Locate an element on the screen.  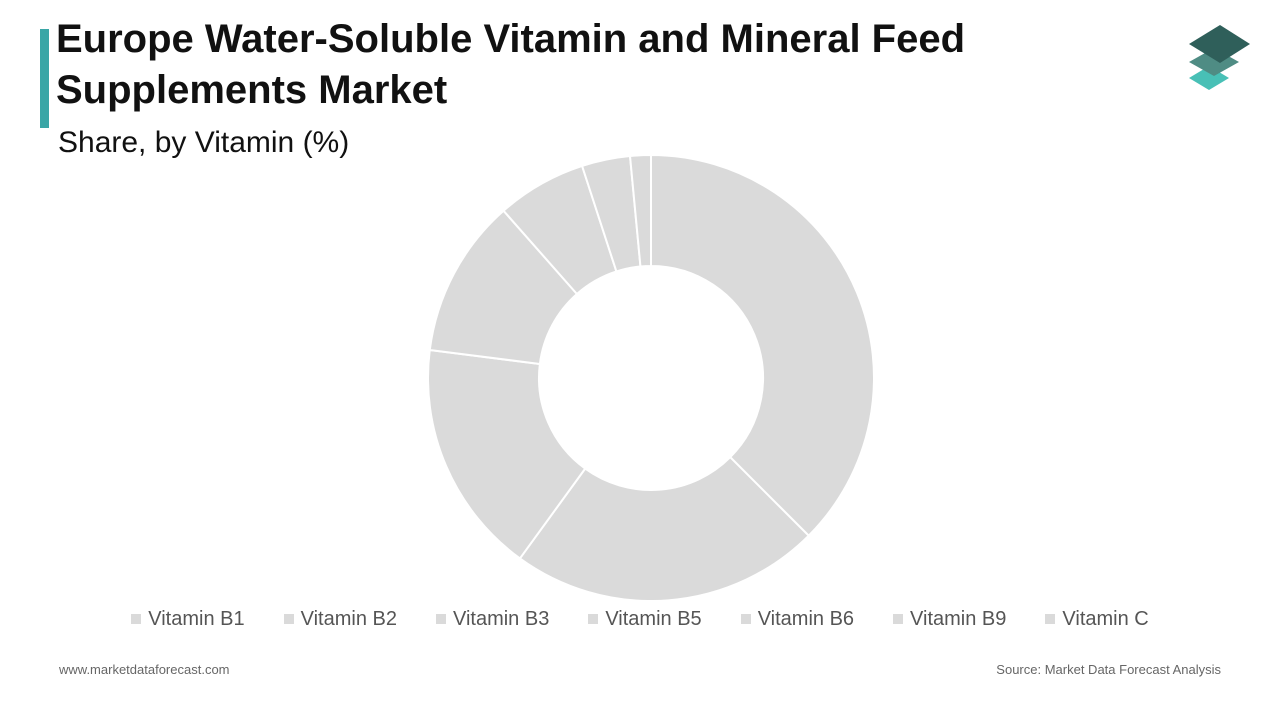
legend-item-vitamin-b1: Vitamin B1 is located at coordinates (188, 619).